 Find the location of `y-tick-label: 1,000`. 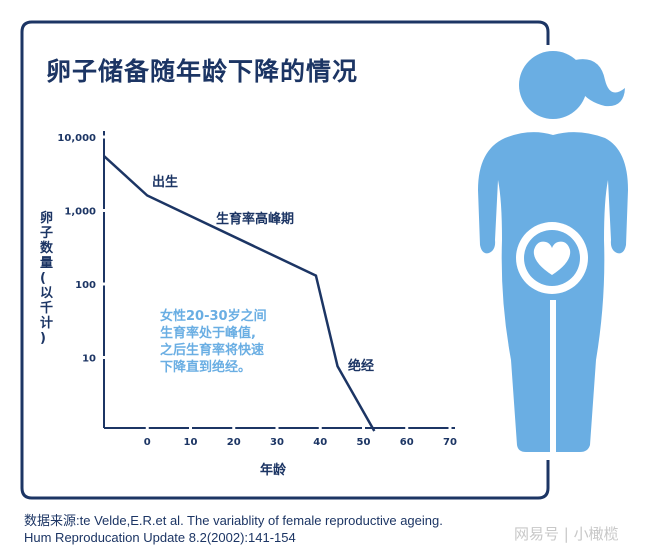

y-tick-label: 1,000 is located at coordinates (80, 212).